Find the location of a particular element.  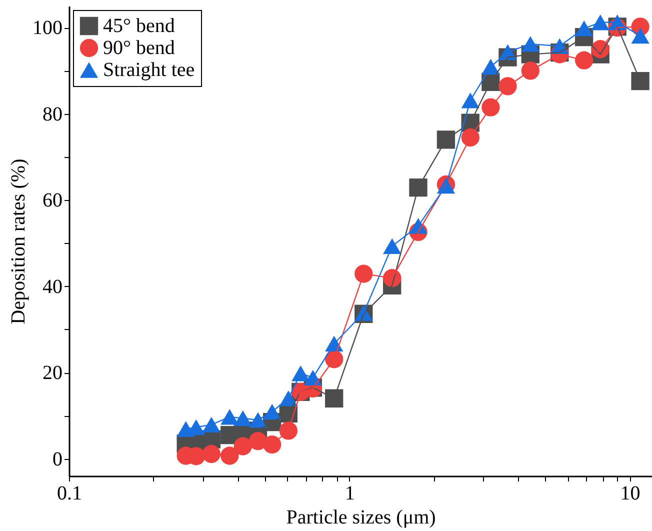

x-tick-label: 10 is located at coordinates (630, 493).